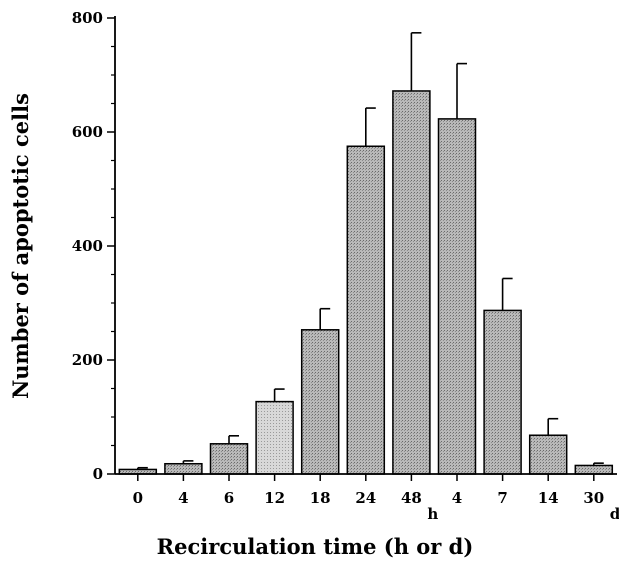 This screenshot has height=566, width=619. I want to click on x-tick-label-6: 48, so click(411, 498).